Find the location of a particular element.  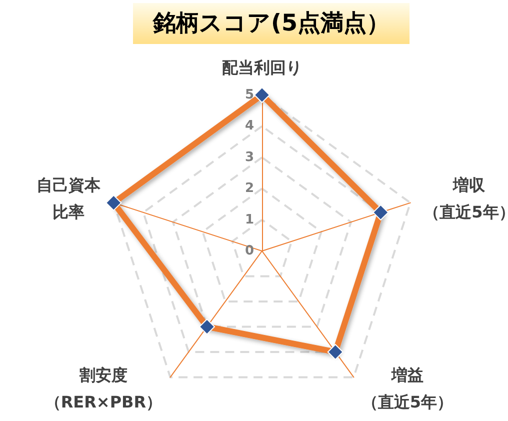

chart-title: 銘柄スコア(5点満点） is located at coordinates (271, 23).